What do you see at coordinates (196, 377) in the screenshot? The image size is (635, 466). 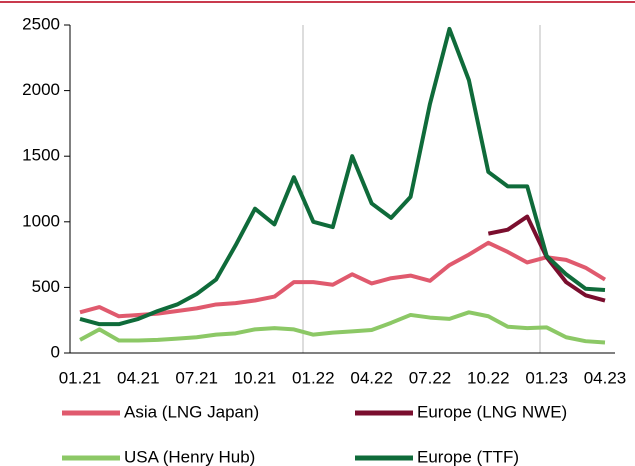 I see `x-tick-label: 07.21` at bounding box center [196, 377].